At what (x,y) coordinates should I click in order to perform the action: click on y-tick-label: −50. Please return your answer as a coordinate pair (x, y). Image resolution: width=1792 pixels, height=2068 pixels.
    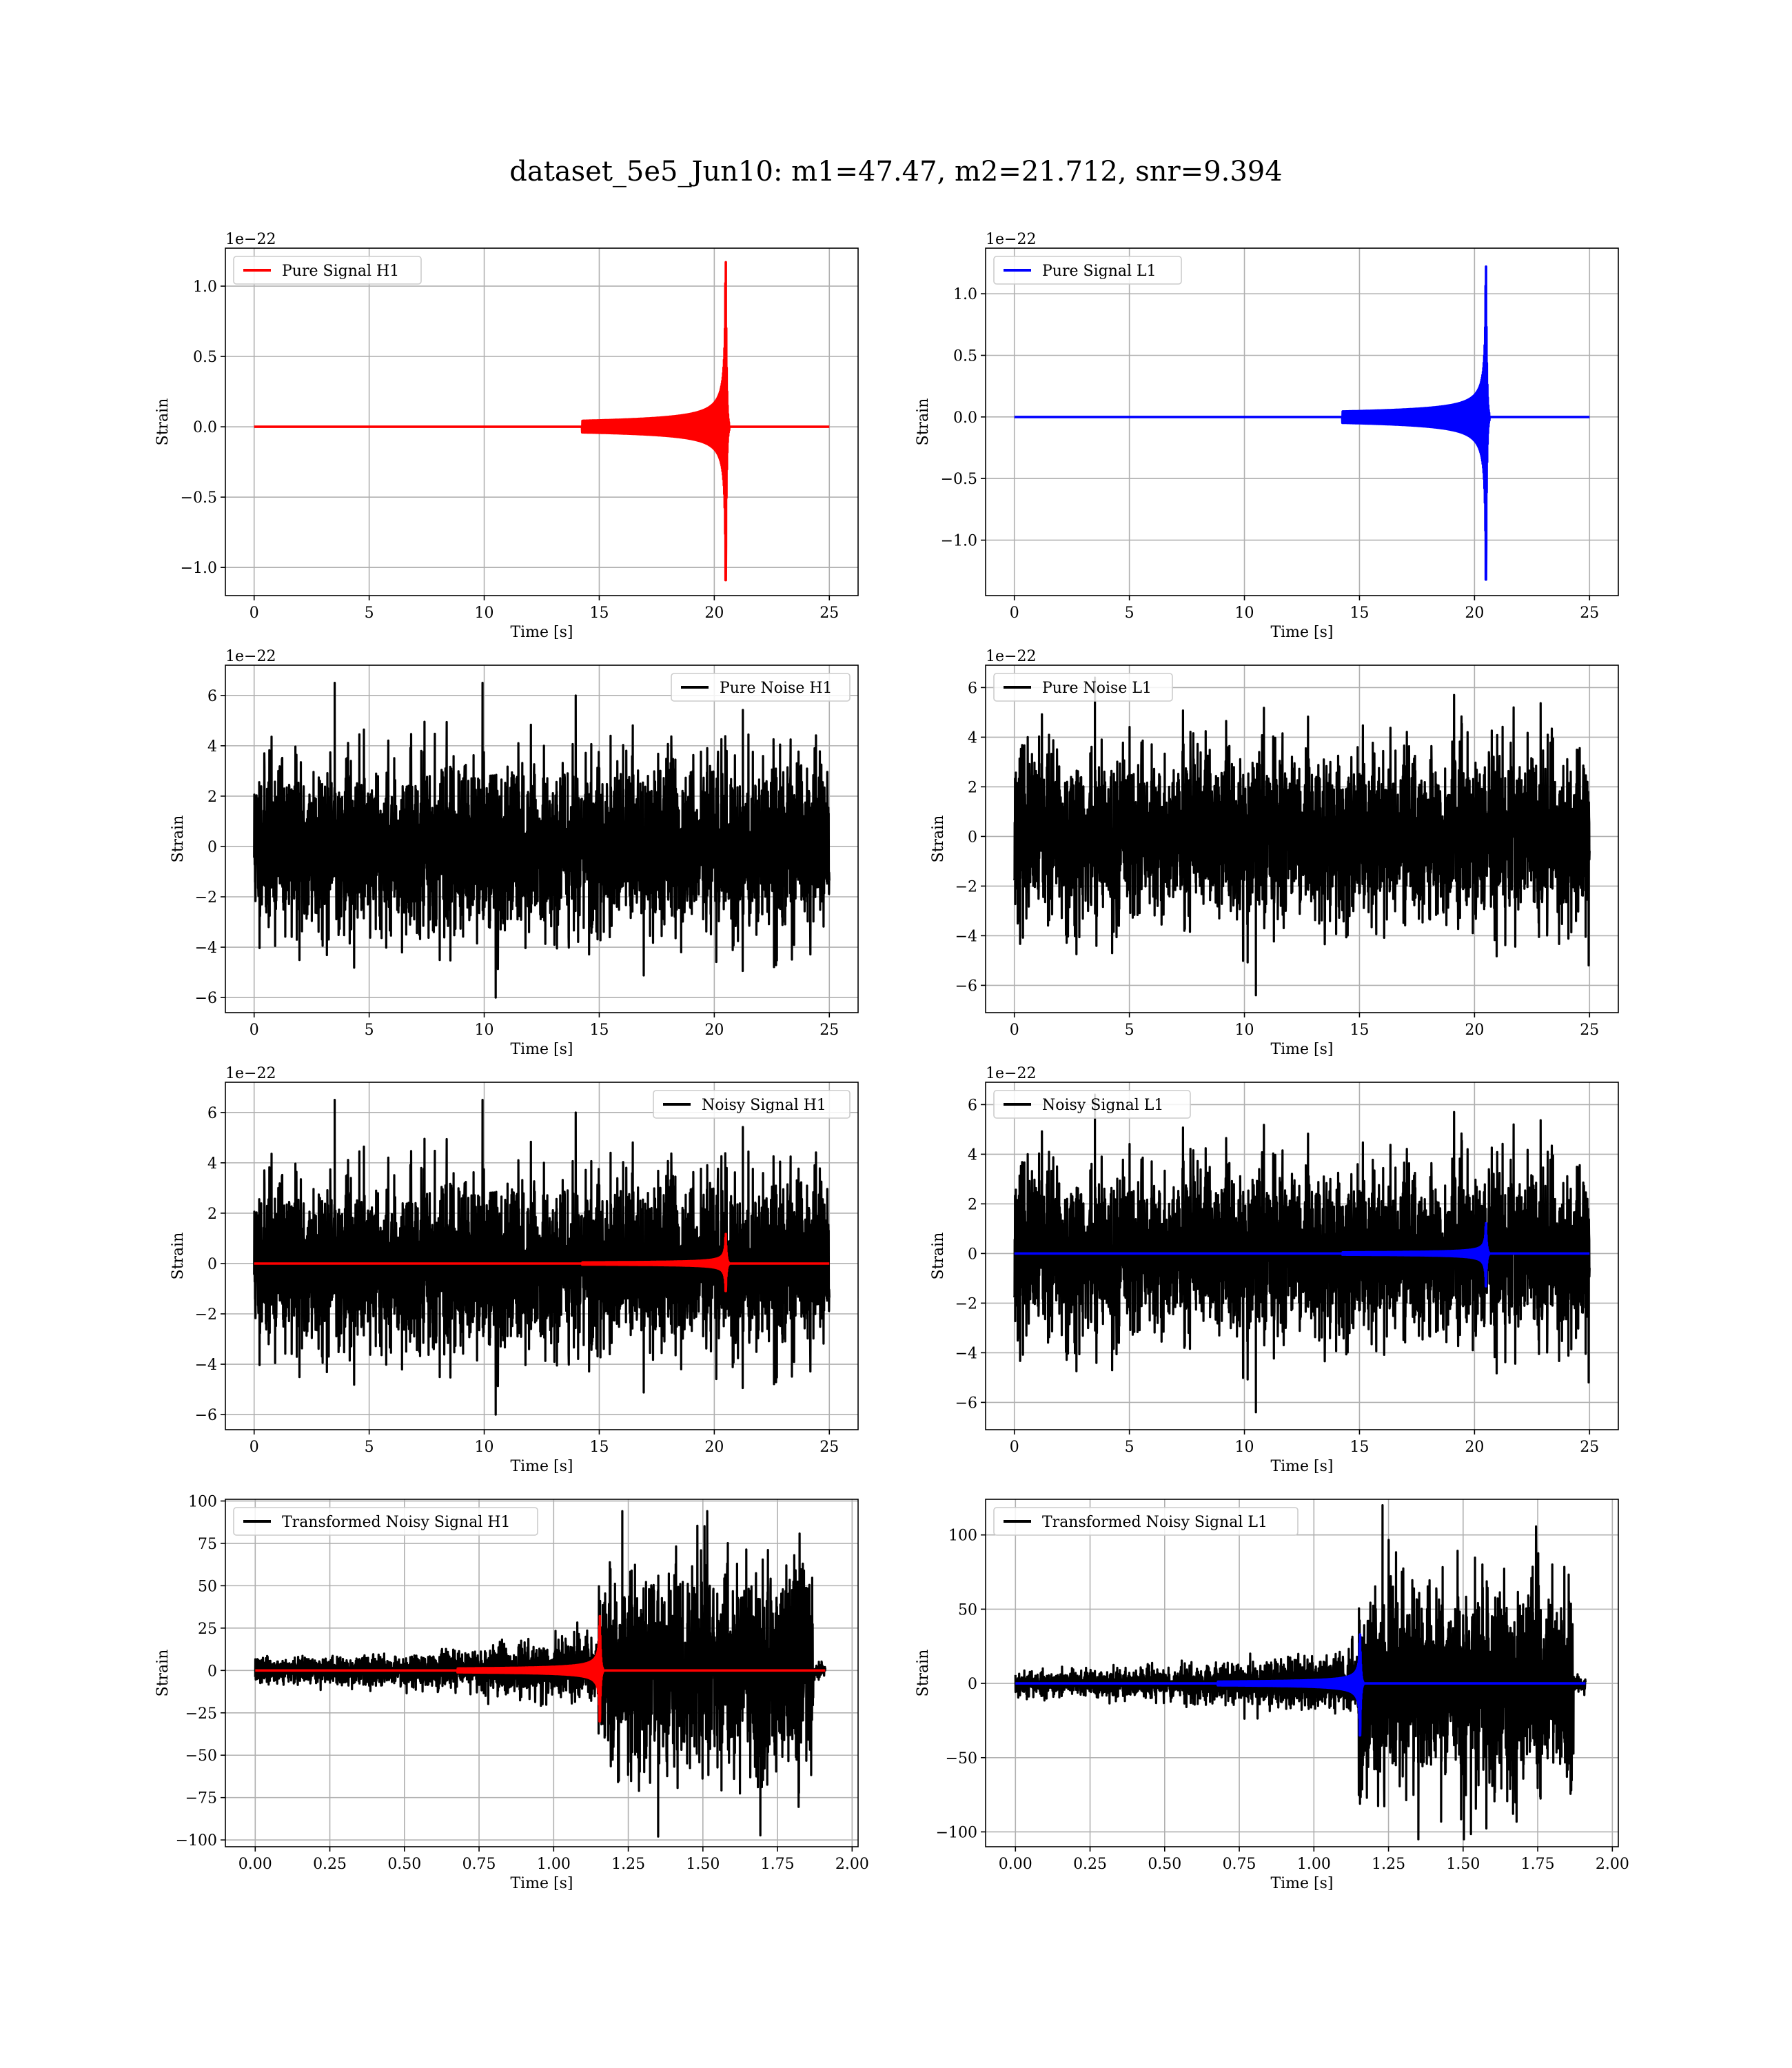
    Looking at the image, I should click on (201, 1756).